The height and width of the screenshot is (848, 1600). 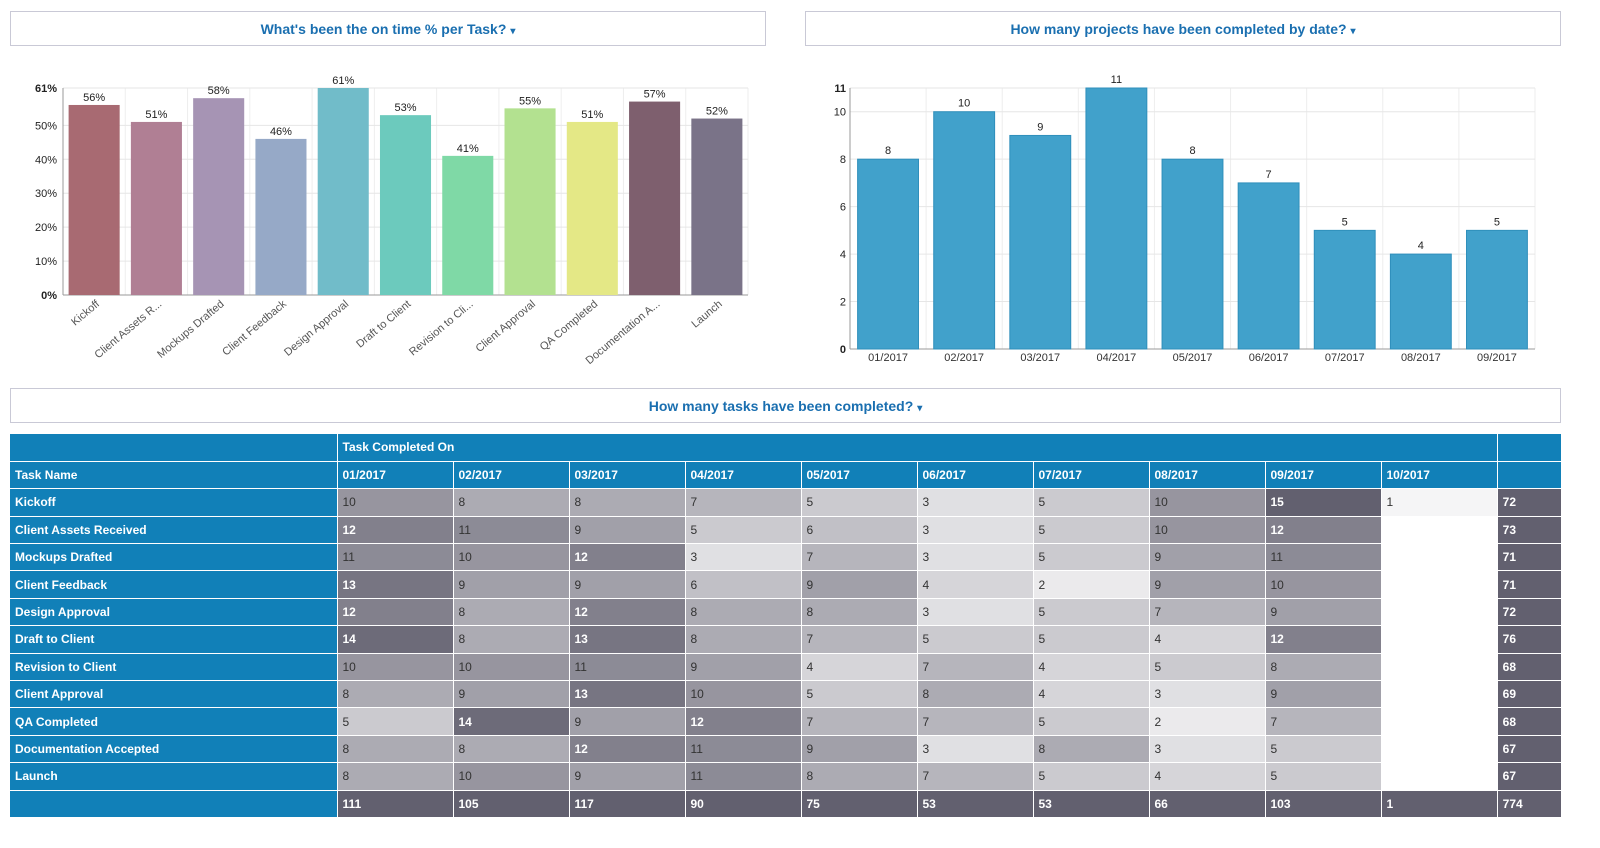 I want to click on on-time-chart-header: What's been the on time % per Task? ▾, so click(x=388, y=28).